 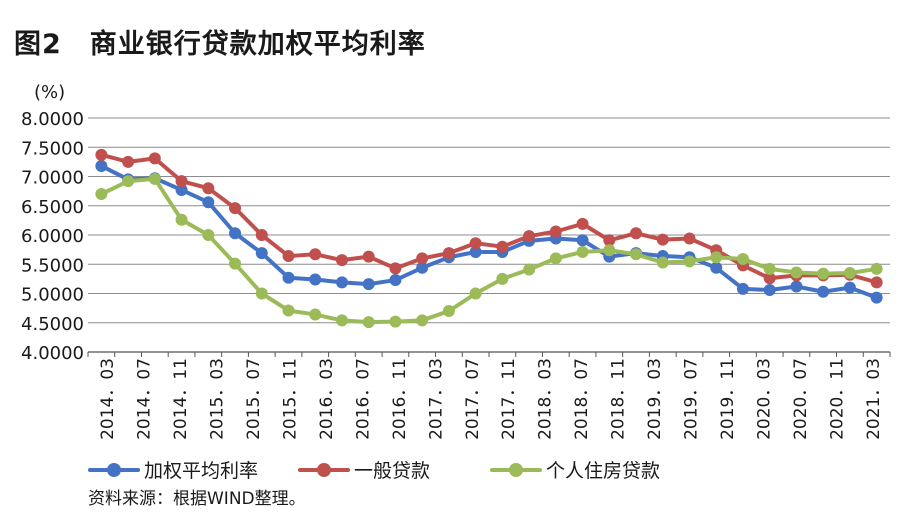 What do you see at coordinates (546, 399) in the screenshot?
I see `x-tick-label: 2018．03` at bounding box center [546, 399].